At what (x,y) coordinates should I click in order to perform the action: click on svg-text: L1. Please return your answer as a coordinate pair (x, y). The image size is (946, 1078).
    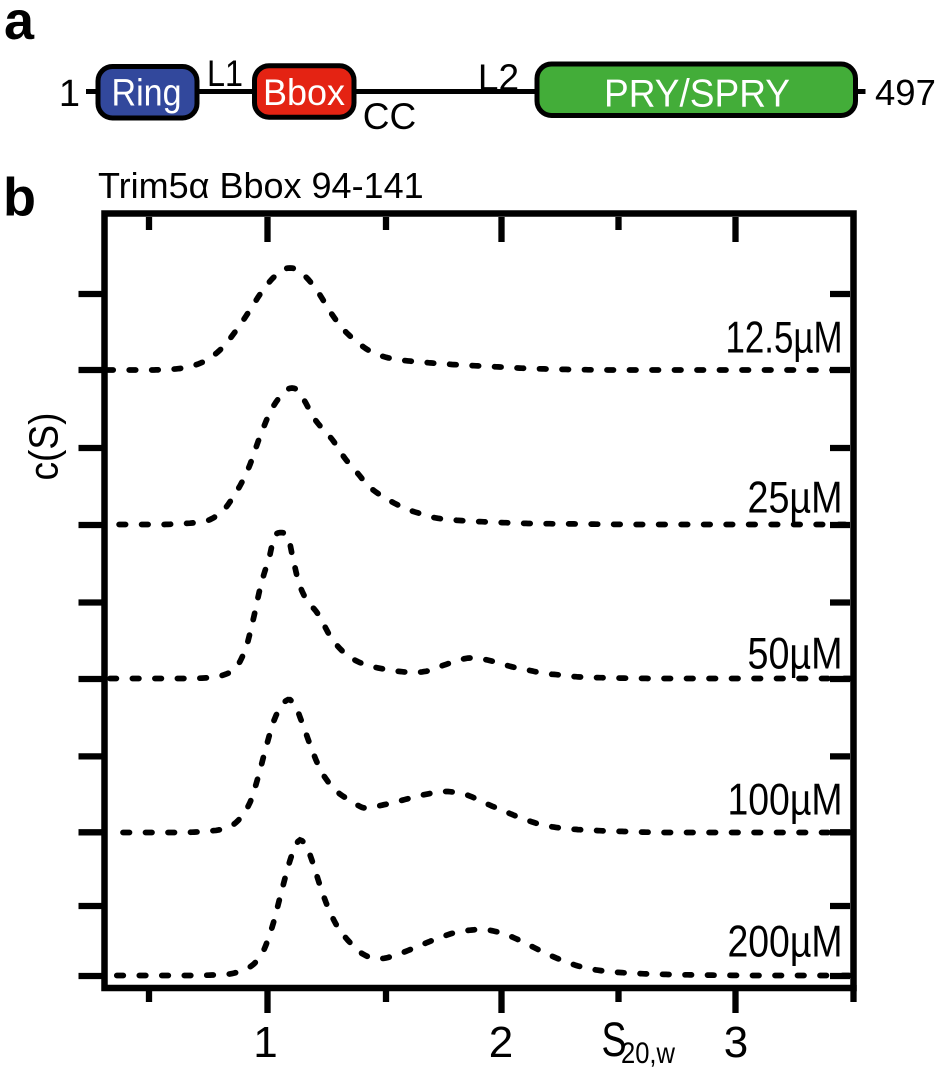
    Looking at the image, I should click on (225, 73).